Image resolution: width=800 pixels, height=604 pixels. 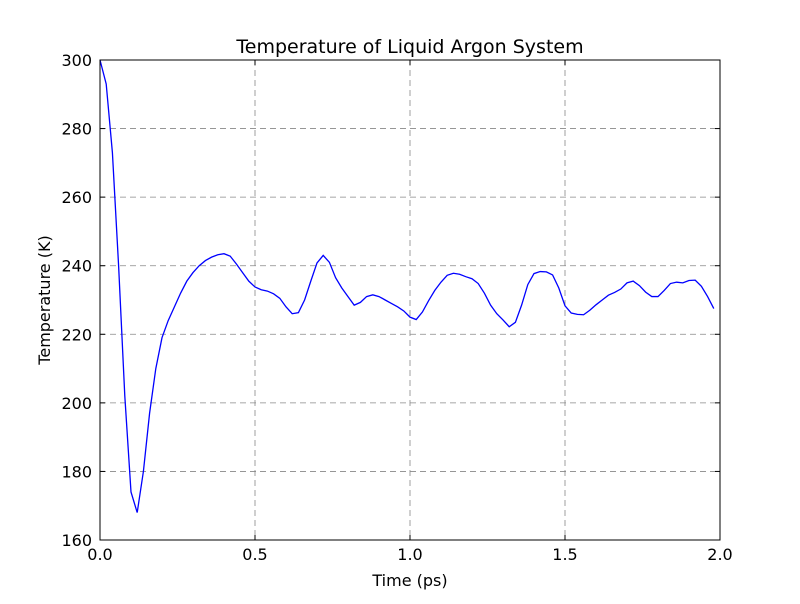 What do you see at coordinates (76, 403) in the screenshot?
I see `y-tick-label: 200` at bounding box center [76, 403].